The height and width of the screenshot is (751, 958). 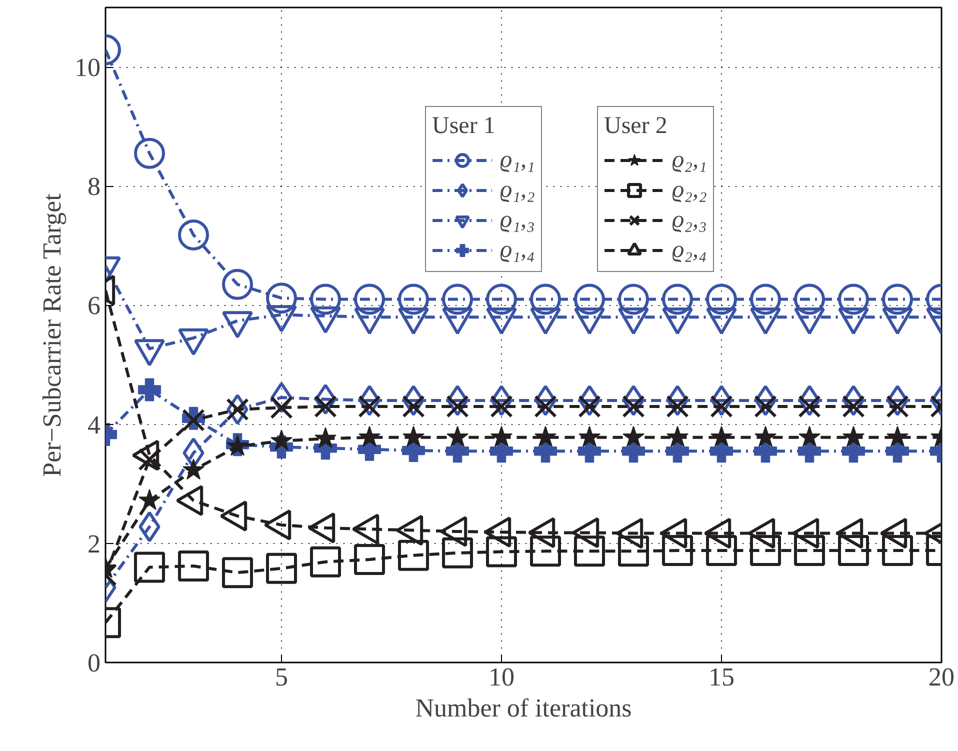 I want to click on x-tick-label: 5, so click(x=281, y=677).